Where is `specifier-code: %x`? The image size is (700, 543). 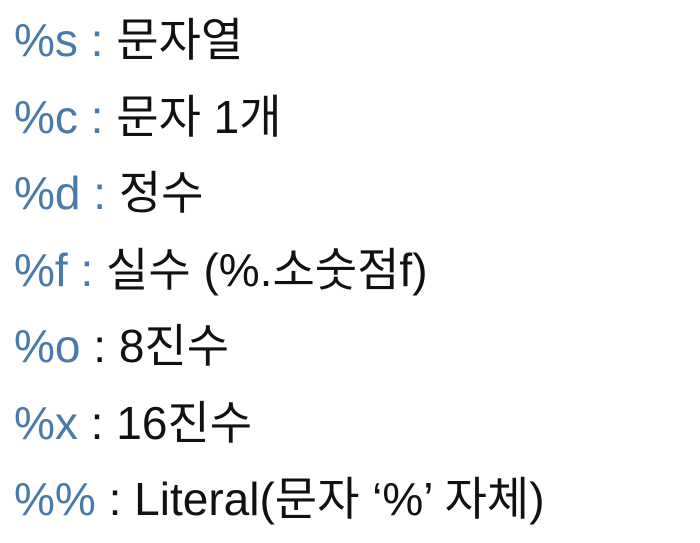 specifier-code: %x is located at coordinates (46, 422).